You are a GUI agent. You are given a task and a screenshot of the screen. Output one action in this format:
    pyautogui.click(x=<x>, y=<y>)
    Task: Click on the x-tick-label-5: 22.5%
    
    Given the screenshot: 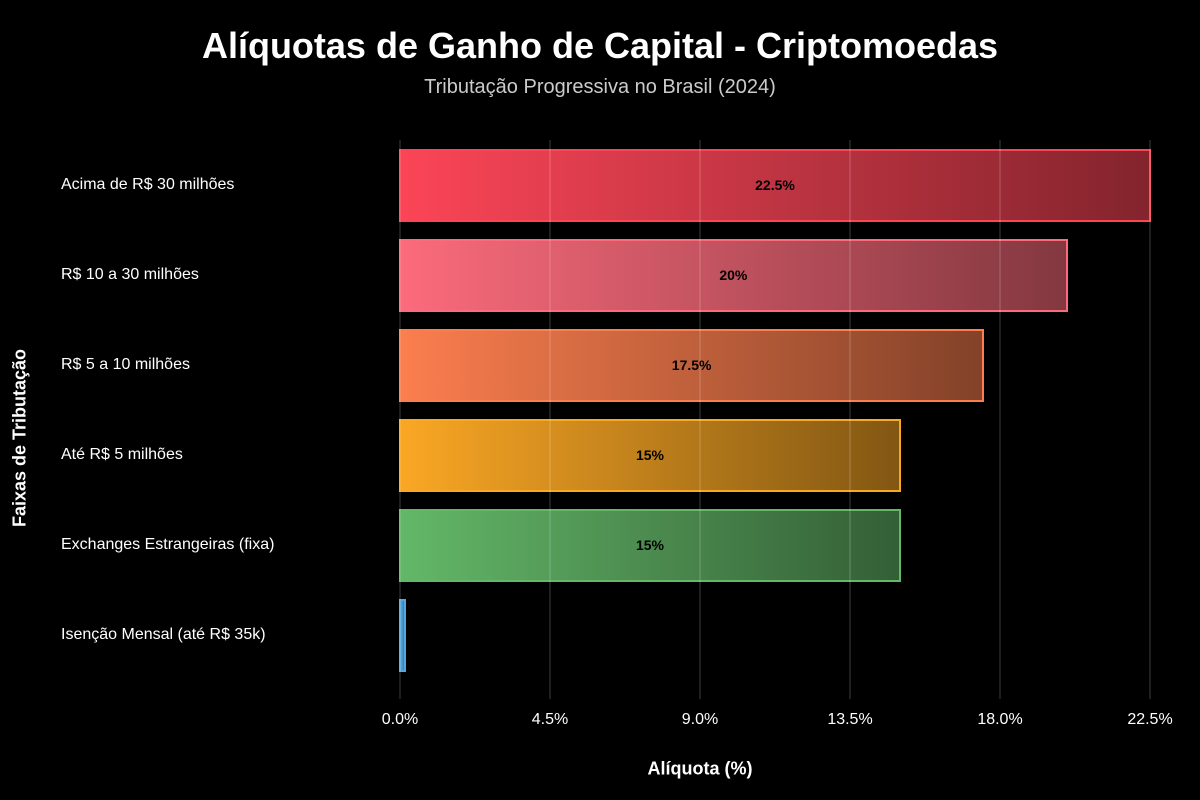 What is the action you would take?
    pyautogui.click(x=1150, y=719)
    